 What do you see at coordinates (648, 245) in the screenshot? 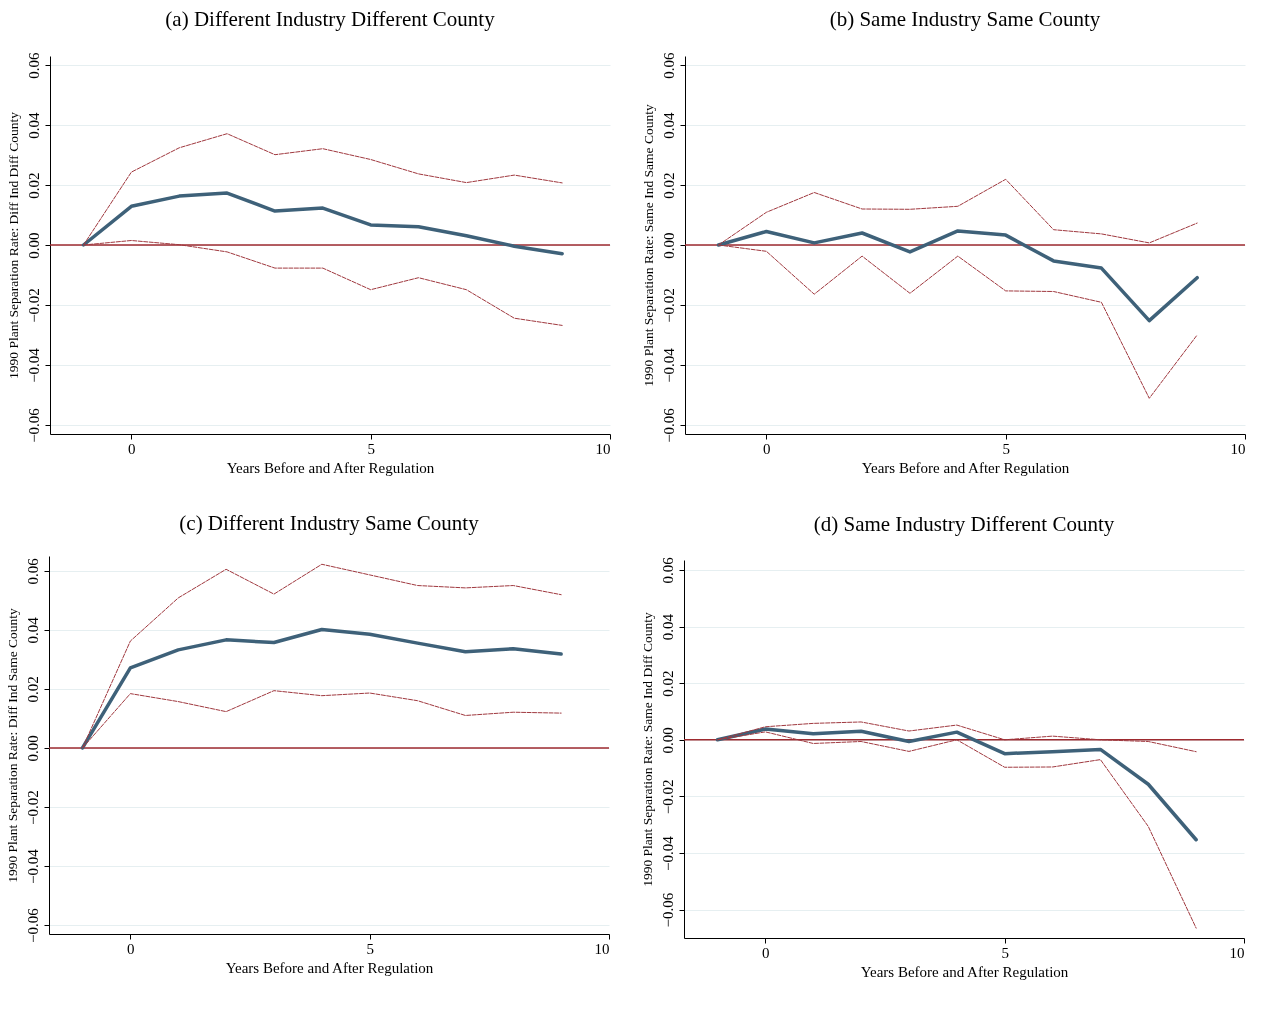
I see `y-axis-title: 1990 Plant Separation Rate: Same Ind Same County` at bounding box center [648, 245].